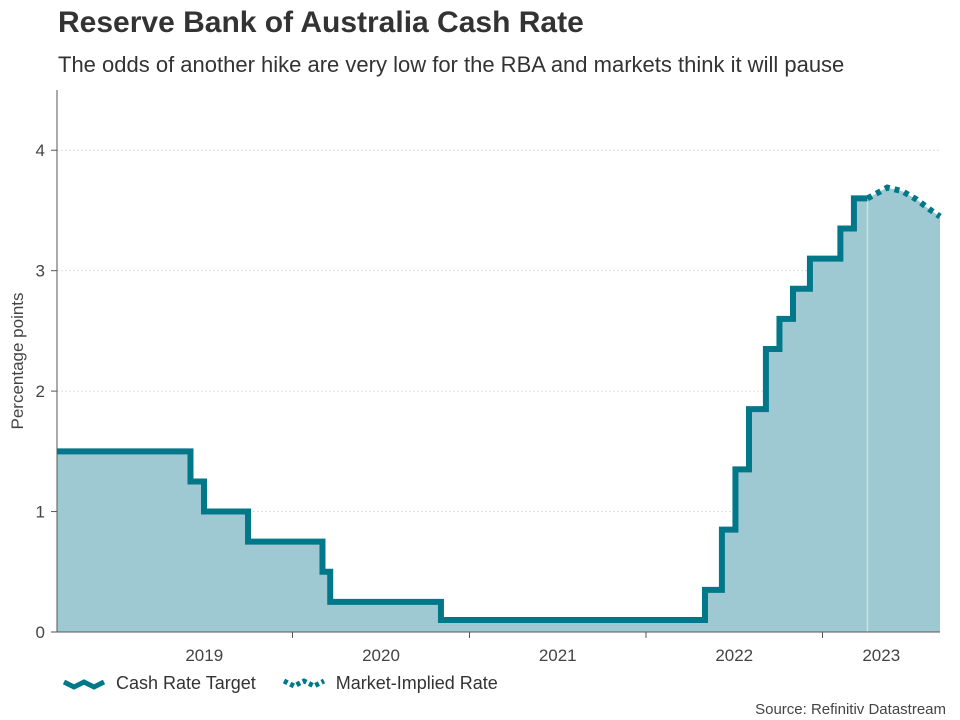  Describe the element at coordinates (904, 201) in the screenshot. I see `market-implied-rate-line` at that location.